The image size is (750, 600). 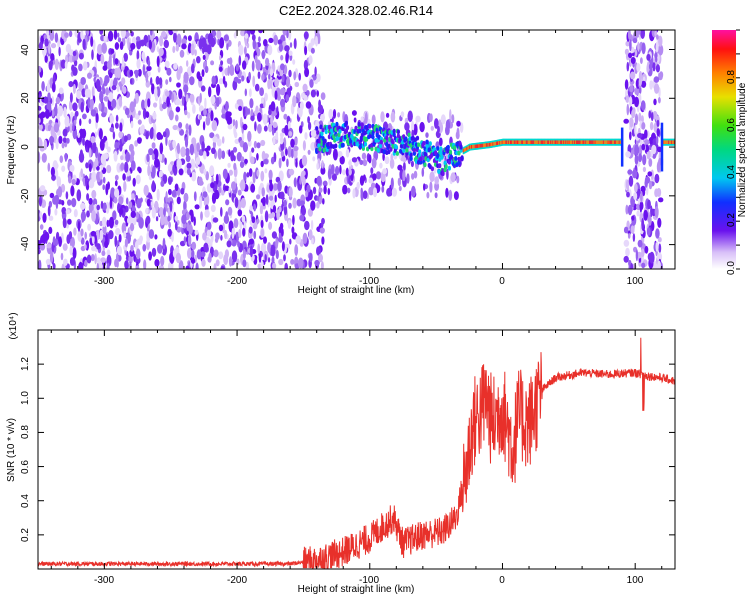 What do you see at coordinates (25, 364) in the screenshot?
I see `bottom-ytick-label: 1.2` at bounding box center [25, 364].